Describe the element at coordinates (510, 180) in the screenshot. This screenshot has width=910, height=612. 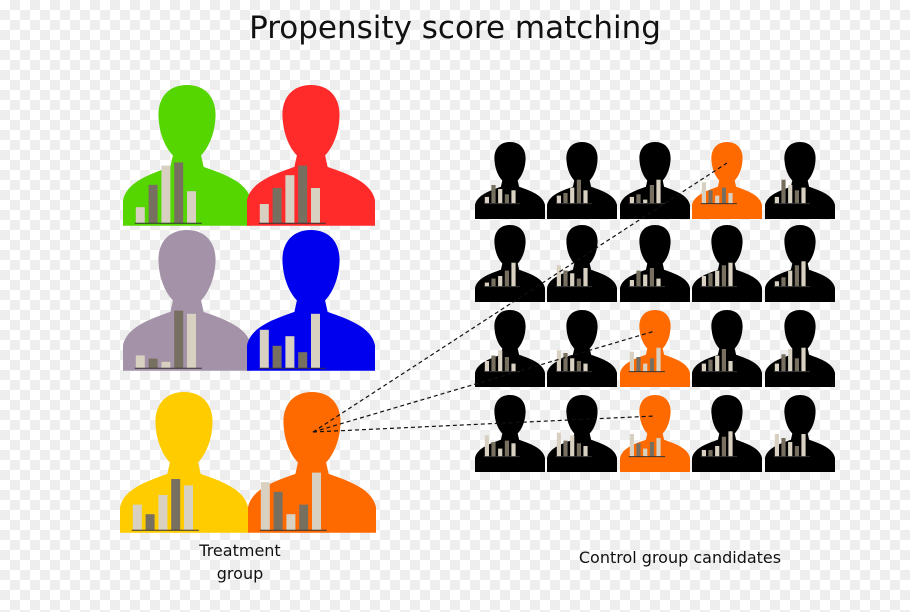
I see `control-person-r1-c1` at that location.